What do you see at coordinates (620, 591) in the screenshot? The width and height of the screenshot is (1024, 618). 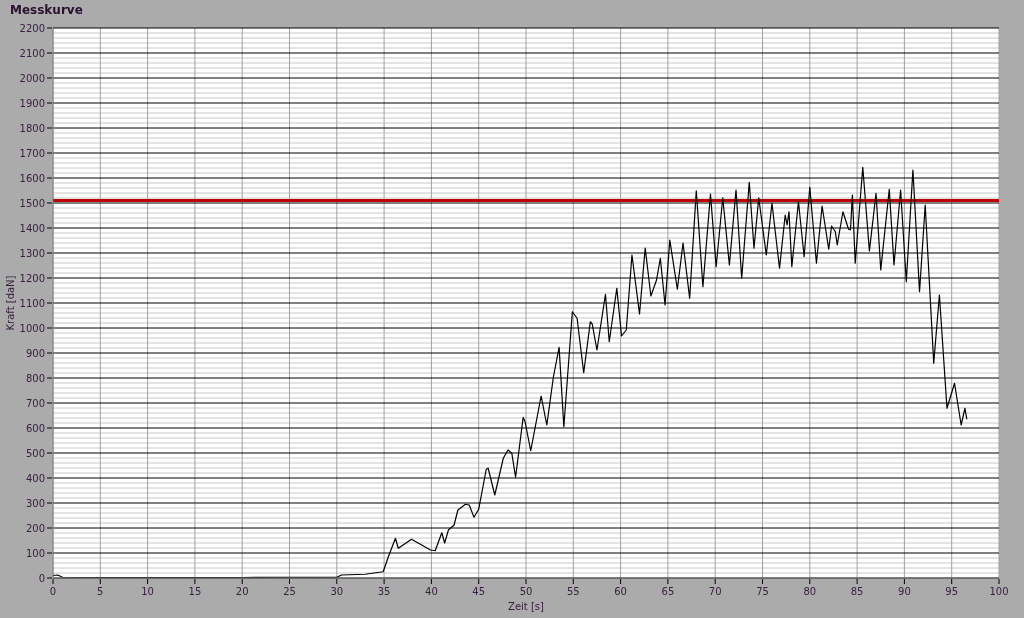 I see `x-tick-label: 60` at bounding box center [620, 591].